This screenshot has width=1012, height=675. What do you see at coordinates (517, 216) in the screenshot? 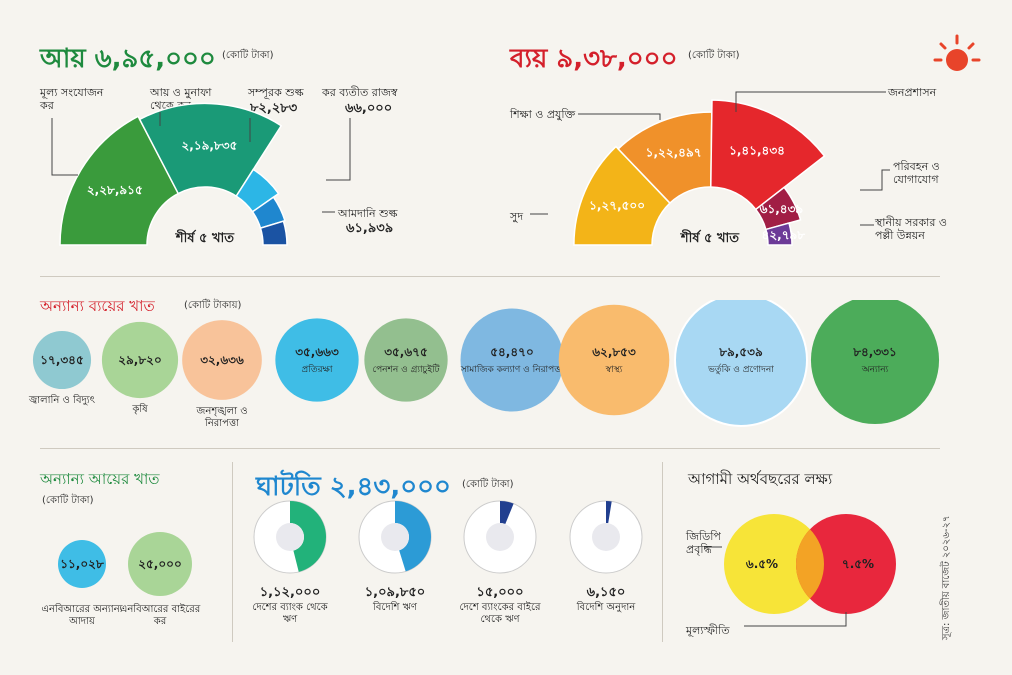
I see `expense-label-interest: সুদ` at bounding box center [517, 216].